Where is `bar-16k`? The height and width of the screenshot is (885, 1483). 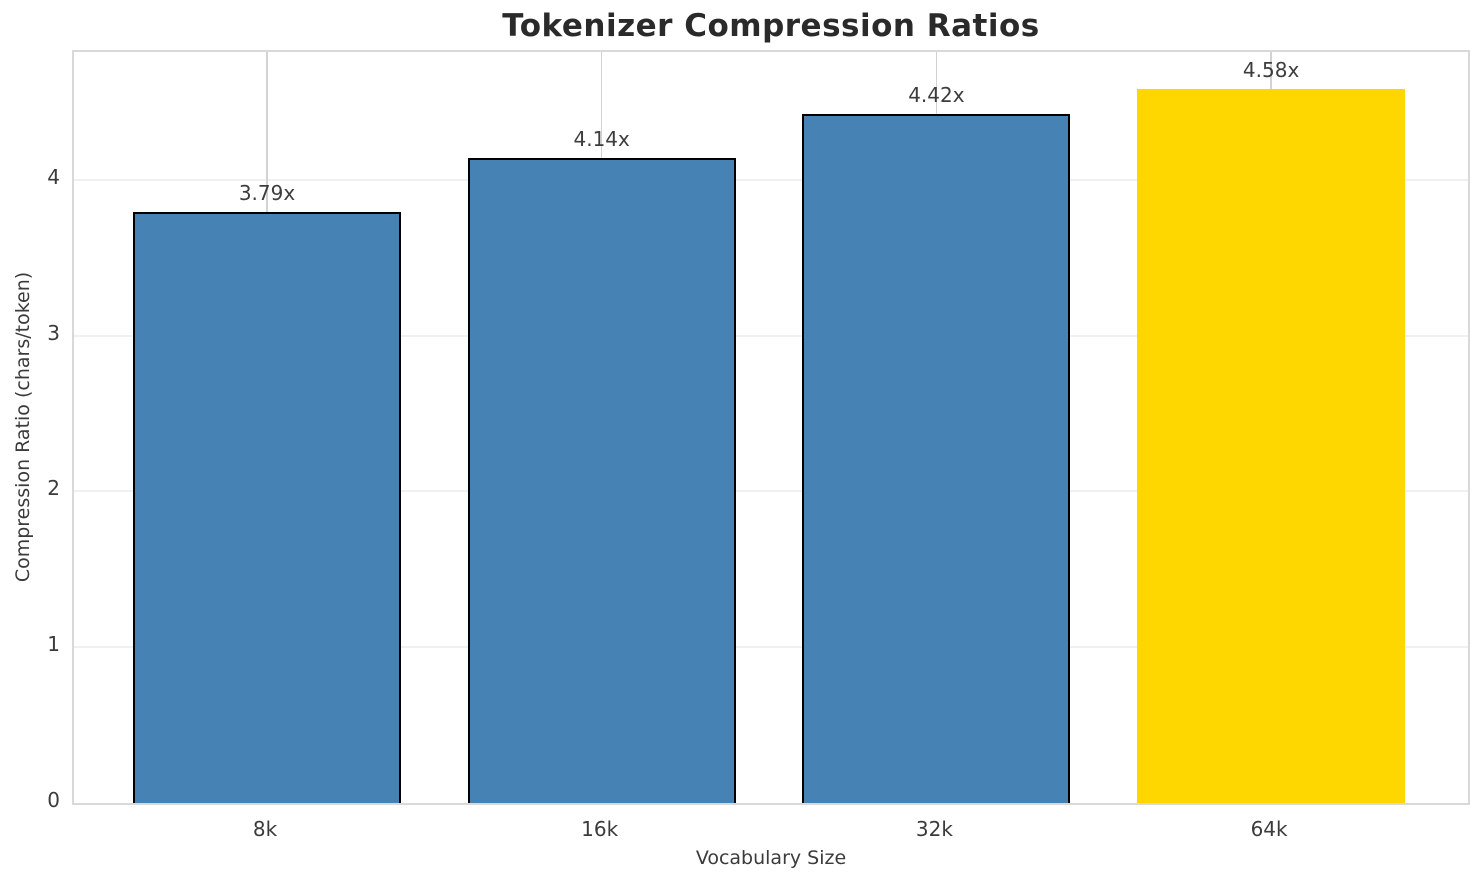 bar-16k is located at coordinates (601, 480).